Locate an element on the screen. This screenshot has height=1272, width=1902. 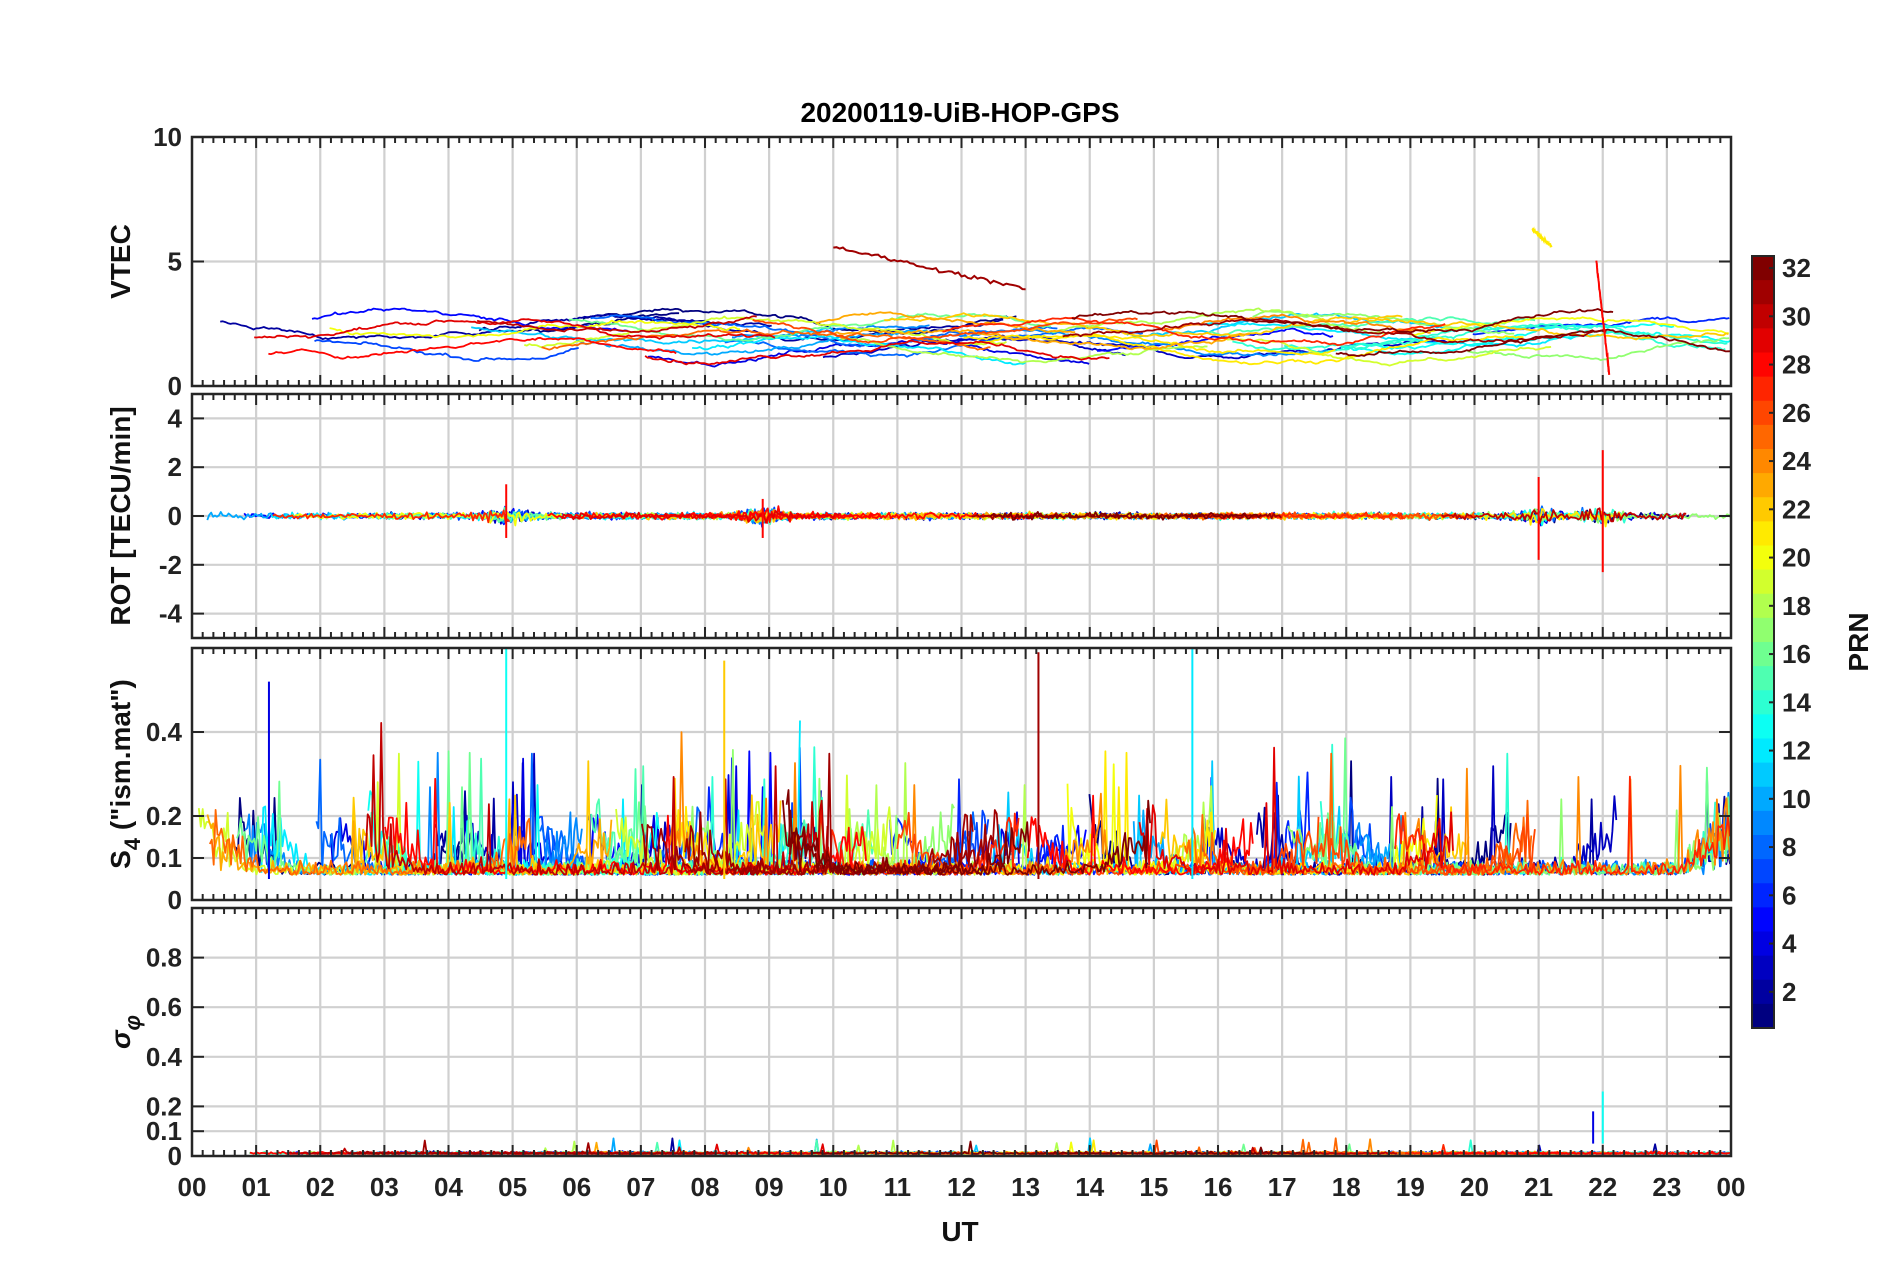
colorbar-tick-label: 26 is located at coordinates (1796, 413).